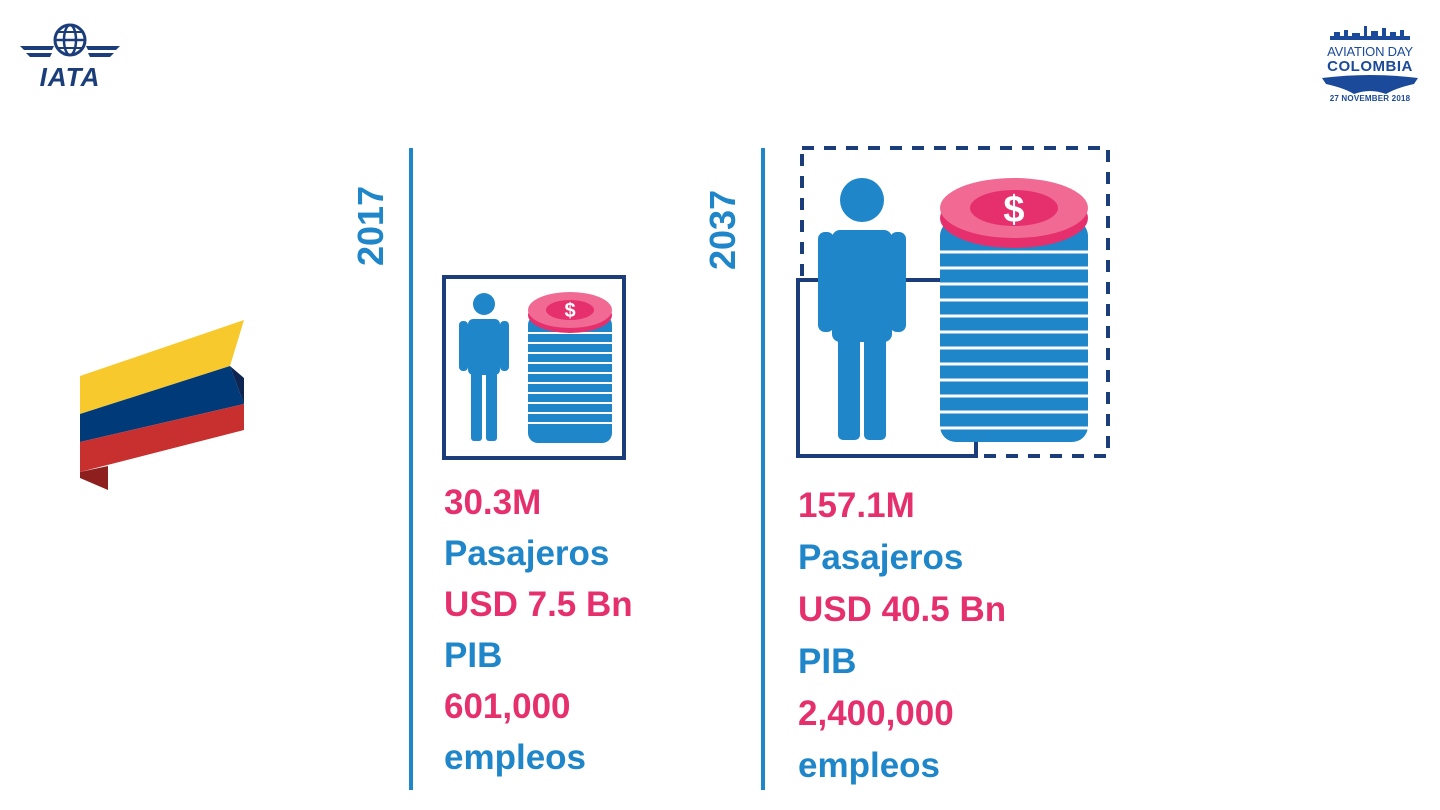 This screenshot has height=810, width=1440. What do you see at coordinates (370, 225) in the screenshot?
I see `year-label-2017: 2017` at bounding box center [370, 225].